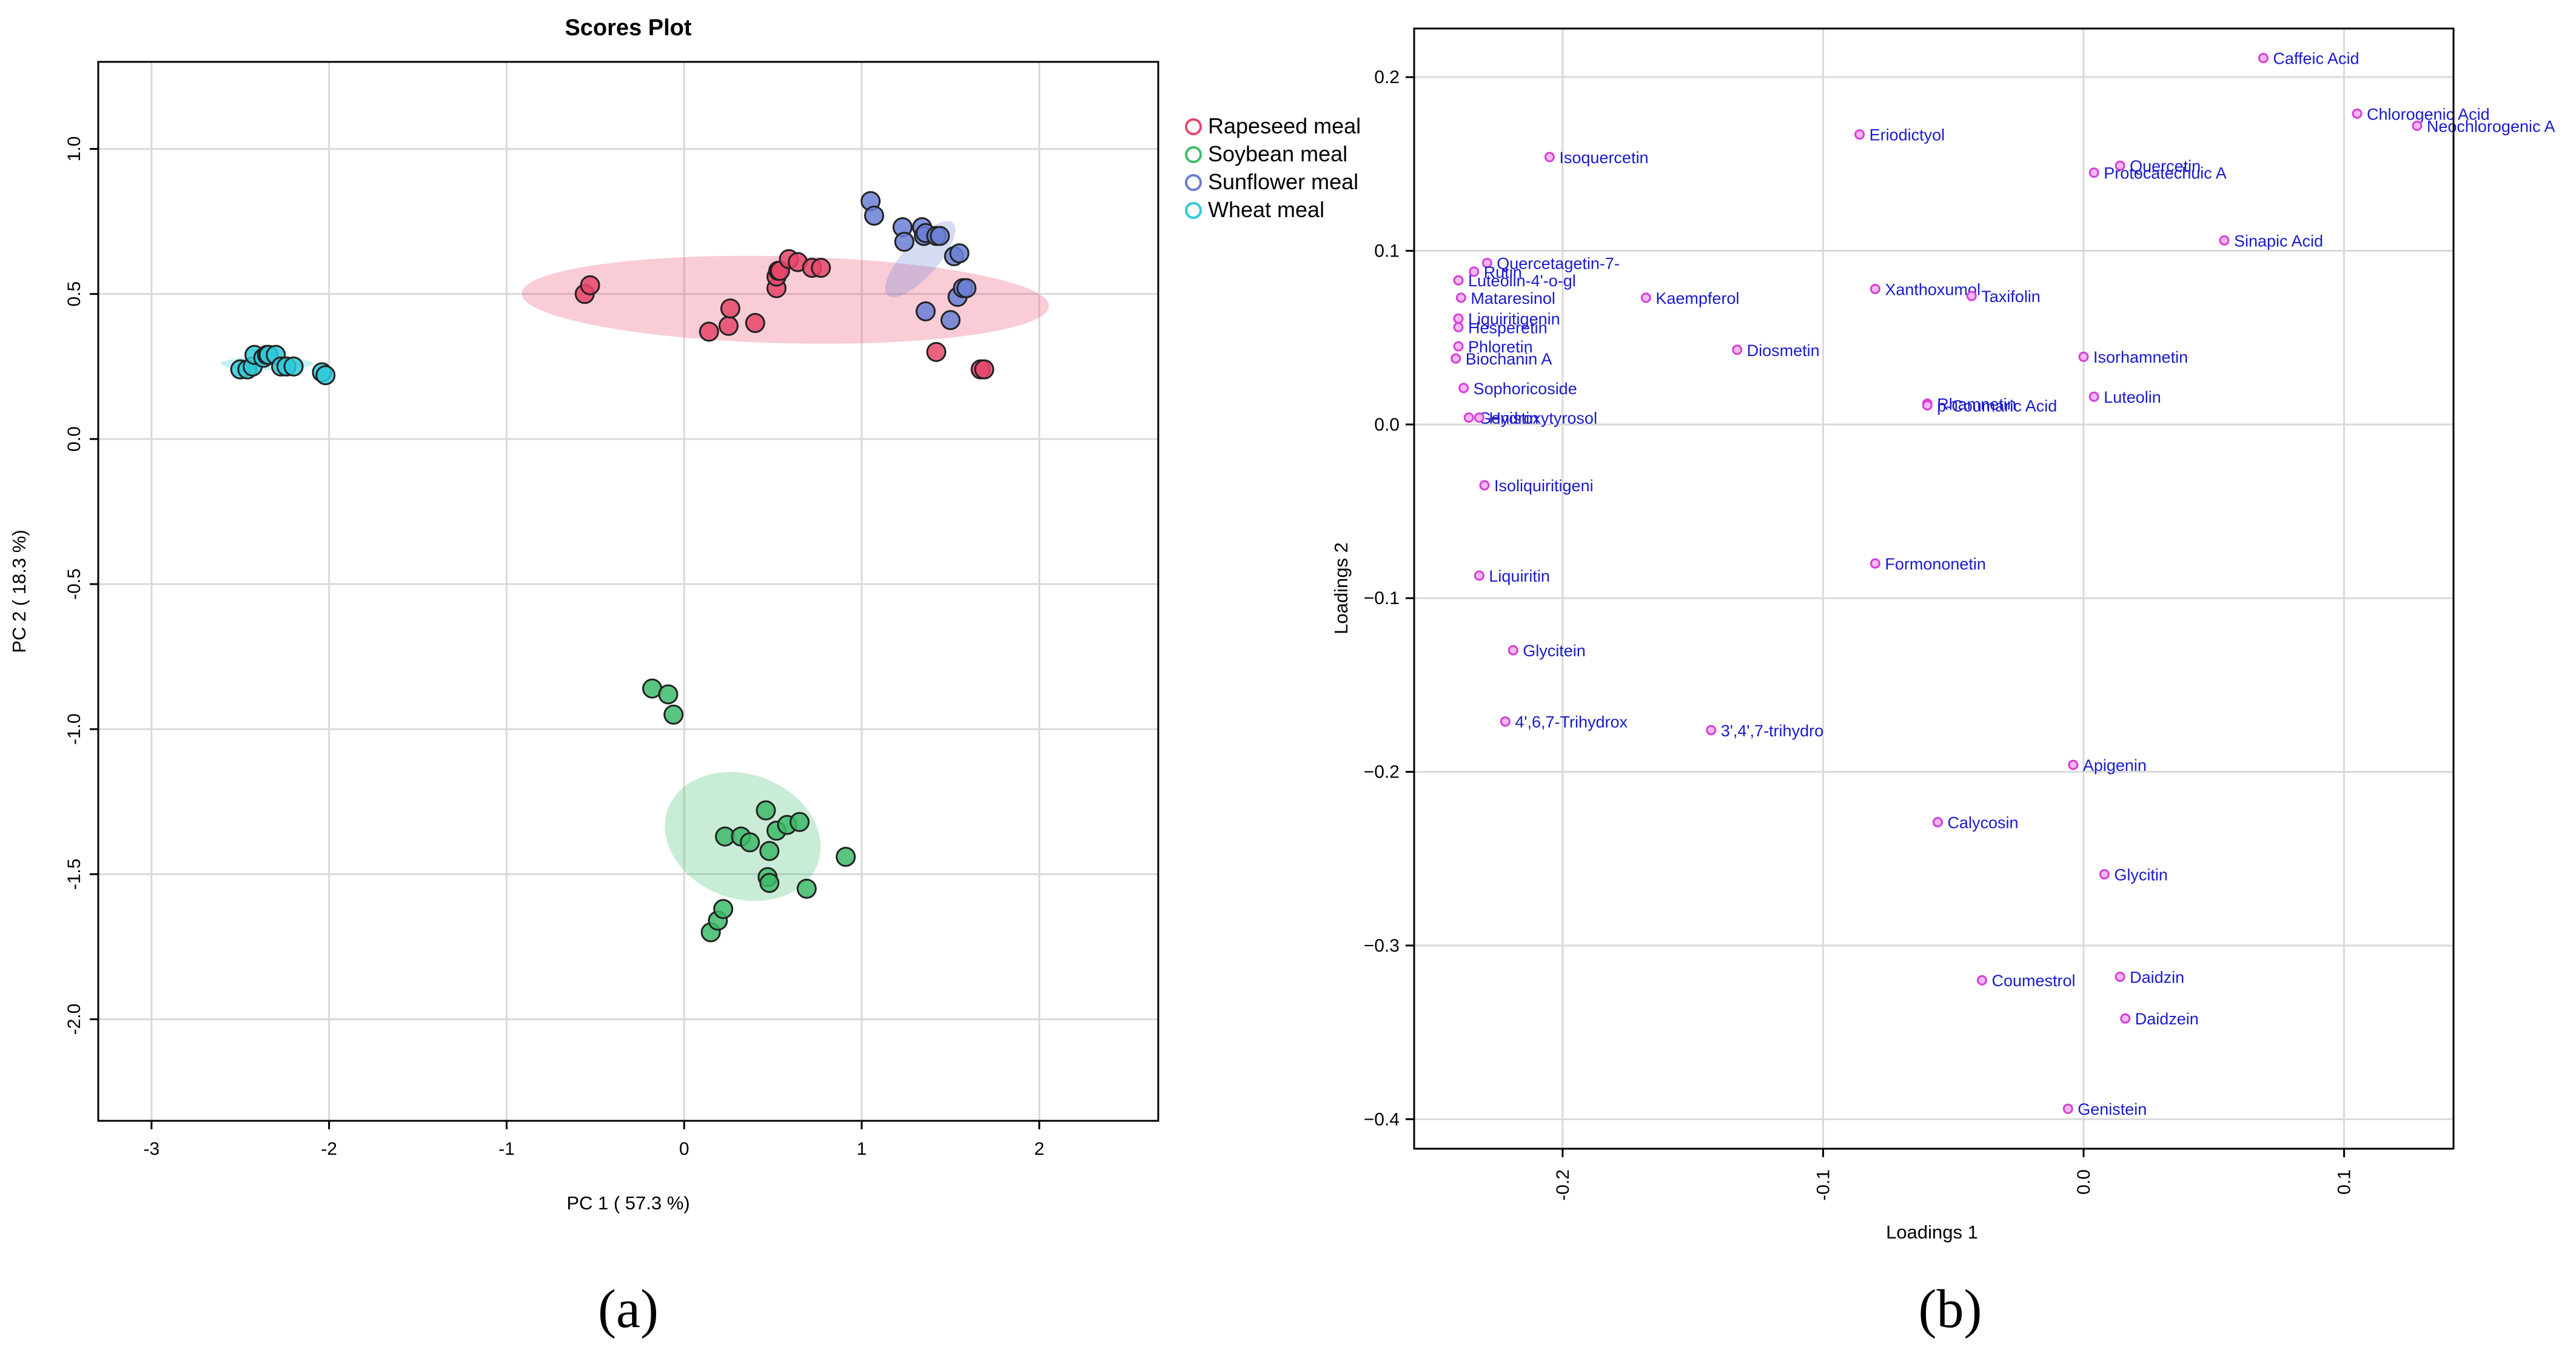 The image size is (2576, 1361). I want to click on loading-label-liquiritin: Liquiritin, so click(1520, 576).